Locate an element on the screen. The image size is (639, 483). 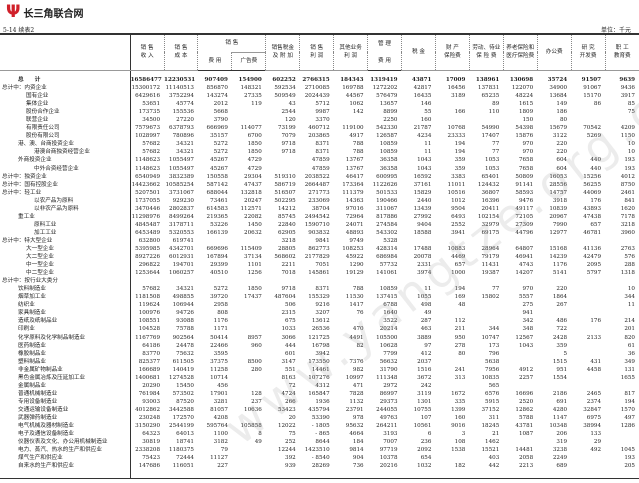
table-cell: - 8540 is located at coordinates (320, 458).